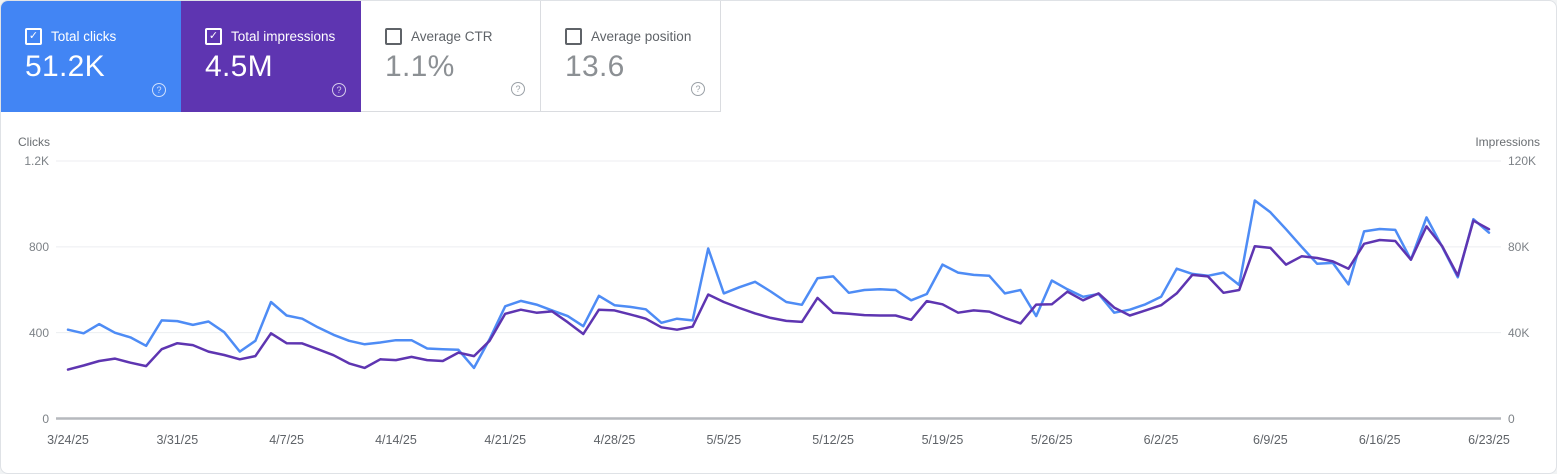  What do you see at coordinates (286, 440) in the screenshot?
I see `x-axis-date-label: 4/7/25` at bounding box center [286, 440].